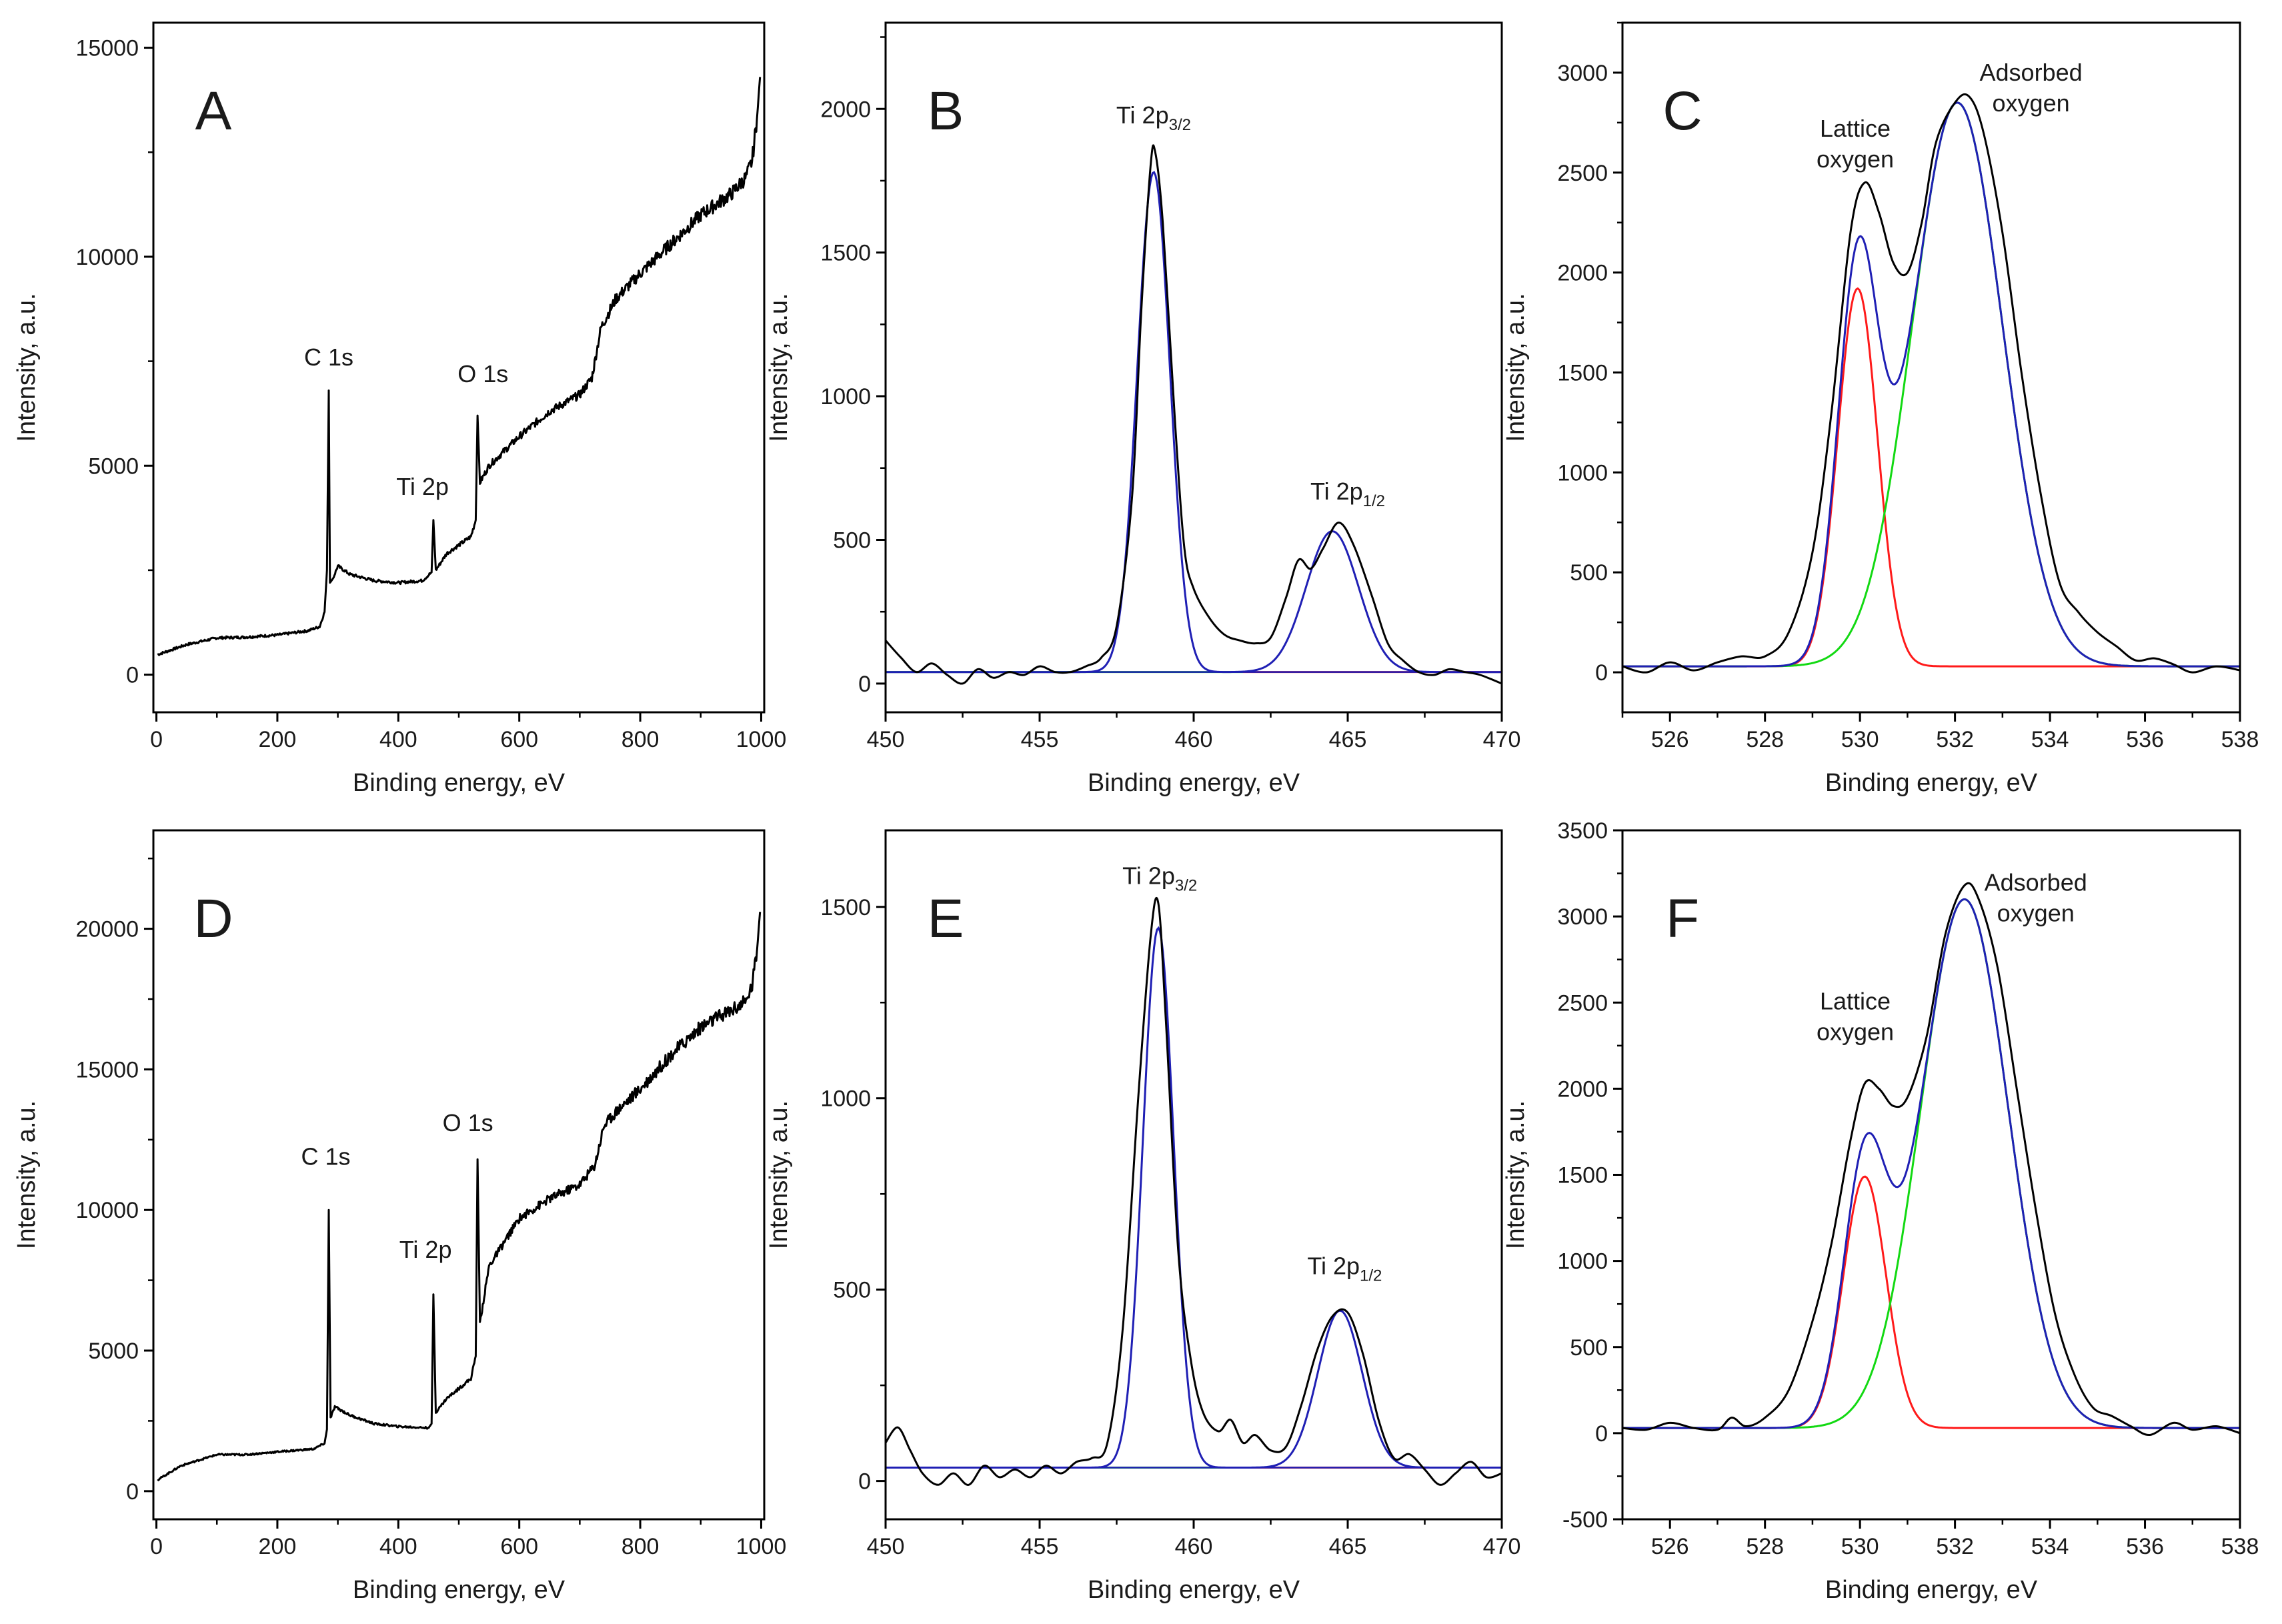  I want to click on peak-label-ti2p: Ti 2p1/2, so click(1345, 1269).